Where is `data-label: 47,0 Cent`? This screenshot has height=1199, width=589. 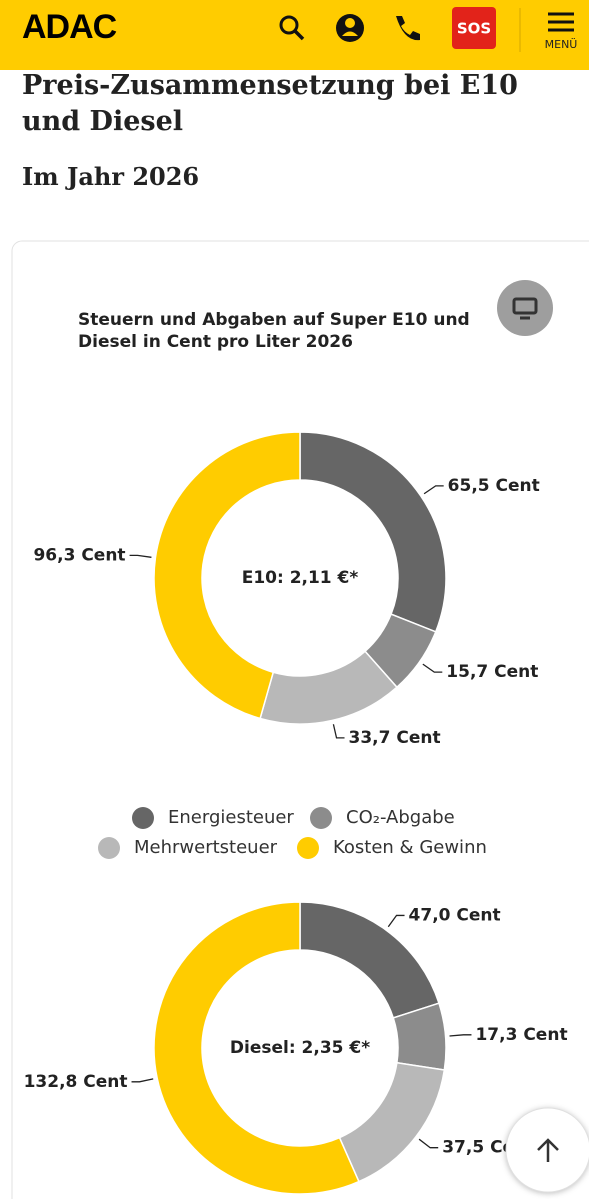
data-label: 47,0 Cent is located at coordinates (455, 915).